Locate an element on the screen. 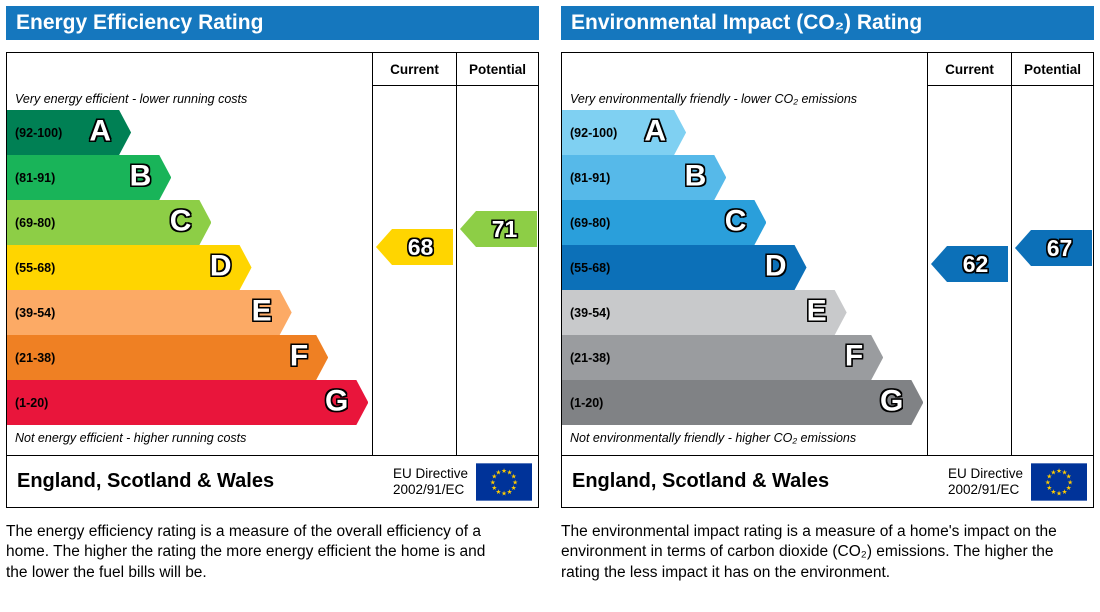 The height and width of the screenshot is (612, 1100). current-rating-arrow: 68 is located at coordinates (414, 247).